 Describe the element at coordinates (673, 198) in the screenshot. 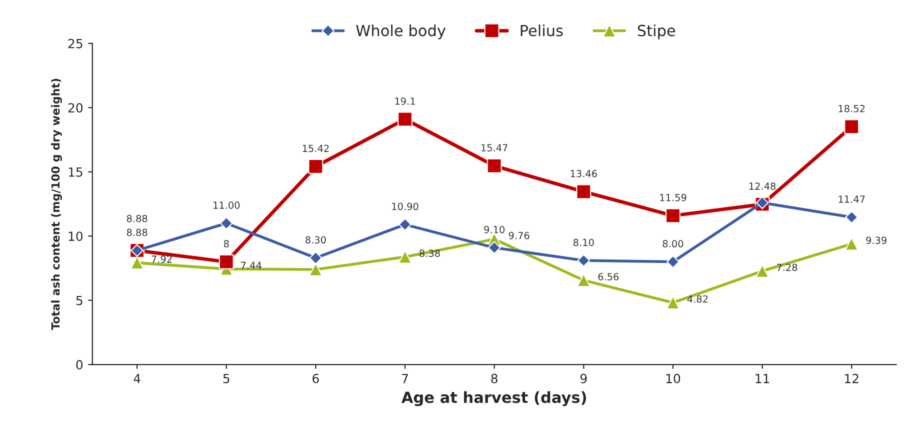

I see `data-label: 11.59` at that location.